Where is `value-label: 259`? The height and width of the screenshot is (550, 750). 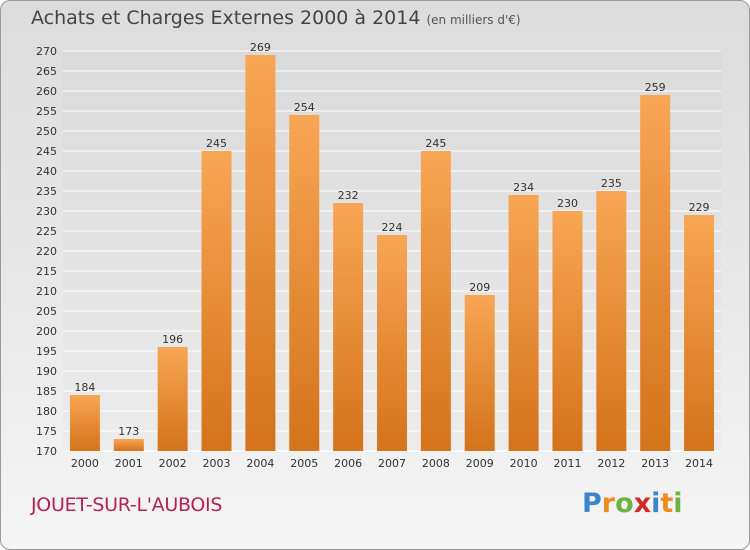
value-label: 259 is located at coordinates (655, 87).